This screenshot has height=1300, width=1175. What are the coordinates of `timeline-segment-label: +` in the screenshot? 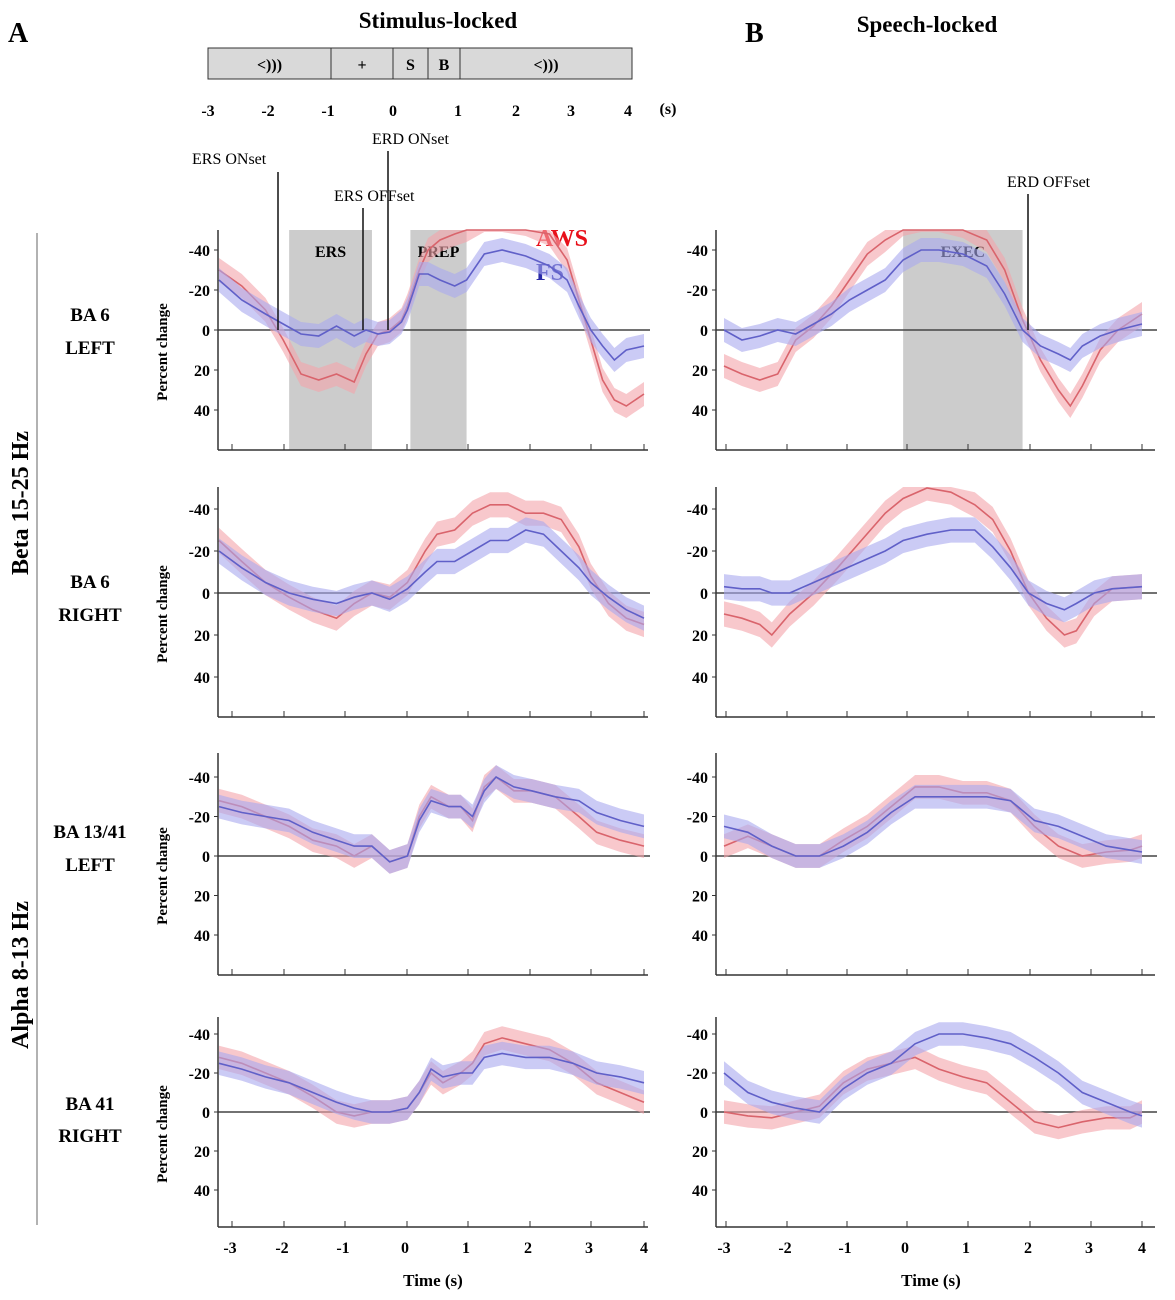 It's located at (361, 65).